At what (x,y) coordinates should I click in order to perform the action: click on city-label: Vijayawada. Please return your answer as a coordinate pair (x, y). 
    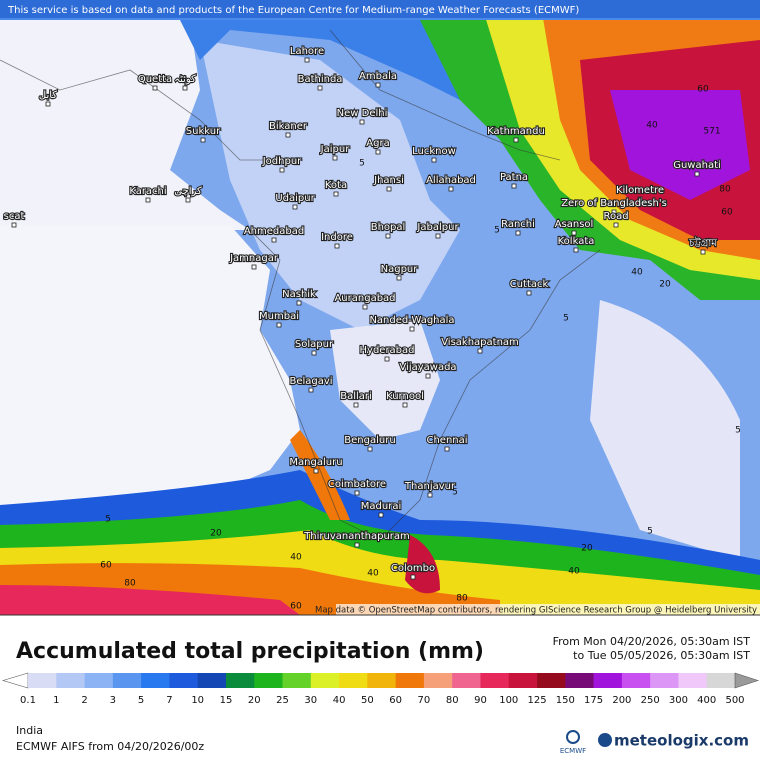
    Looking at the image, I should click on (427, 367).